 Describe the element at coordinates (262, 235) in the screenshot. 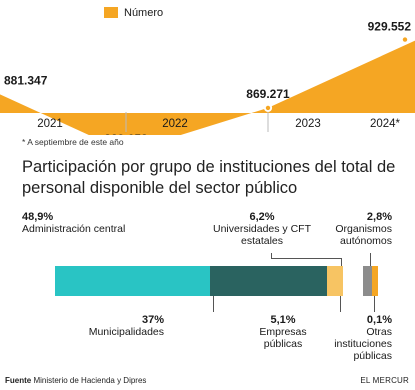

I see `name-universidades: Universidades y CFT estatales` at that location.